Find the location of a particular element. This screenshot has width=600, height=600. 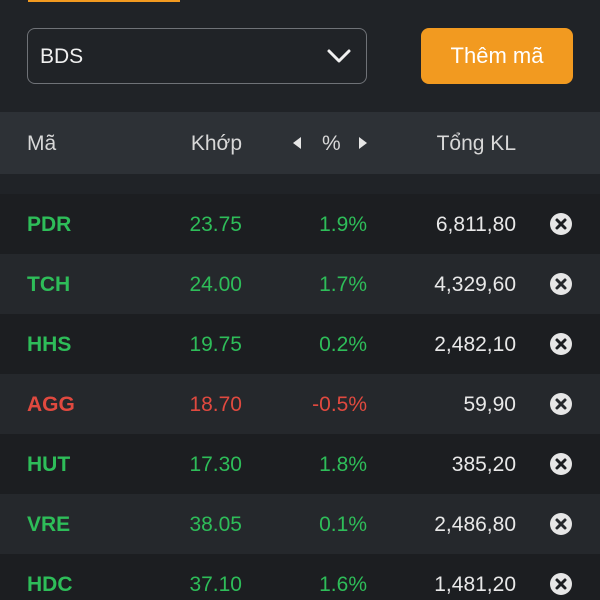

table-row: HUT 17.30 1.8% 385,20 is located at coordinates (300, 464).